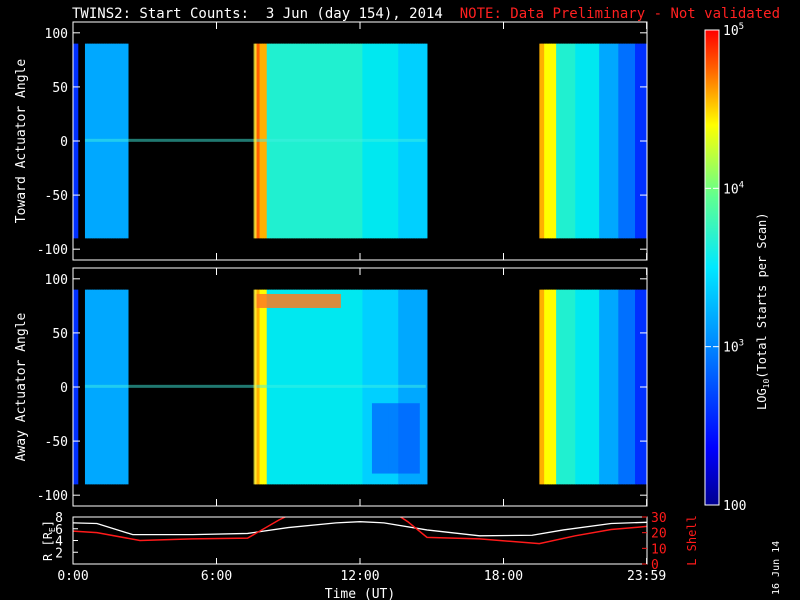 The width and height of the screenshot is (800, 600). I want to click on ephemeris-lines, so click(360, 531).